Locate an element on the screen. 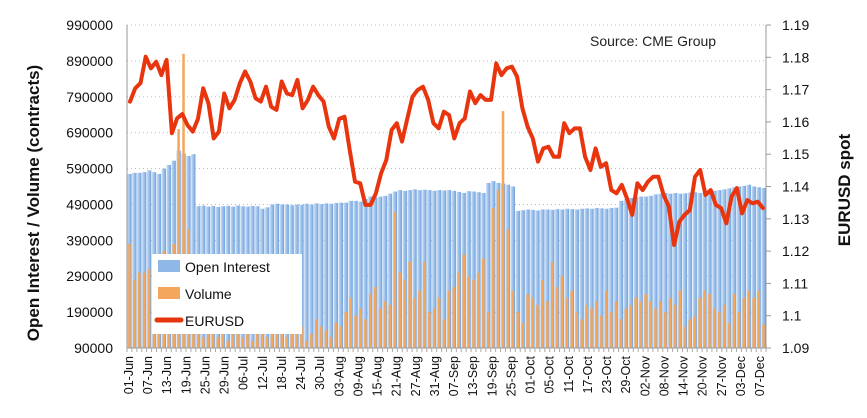 The height and width of the screenshot is (418, 867). x-axis-tick-label: 18-Jul is located at coordinates (282, 373).